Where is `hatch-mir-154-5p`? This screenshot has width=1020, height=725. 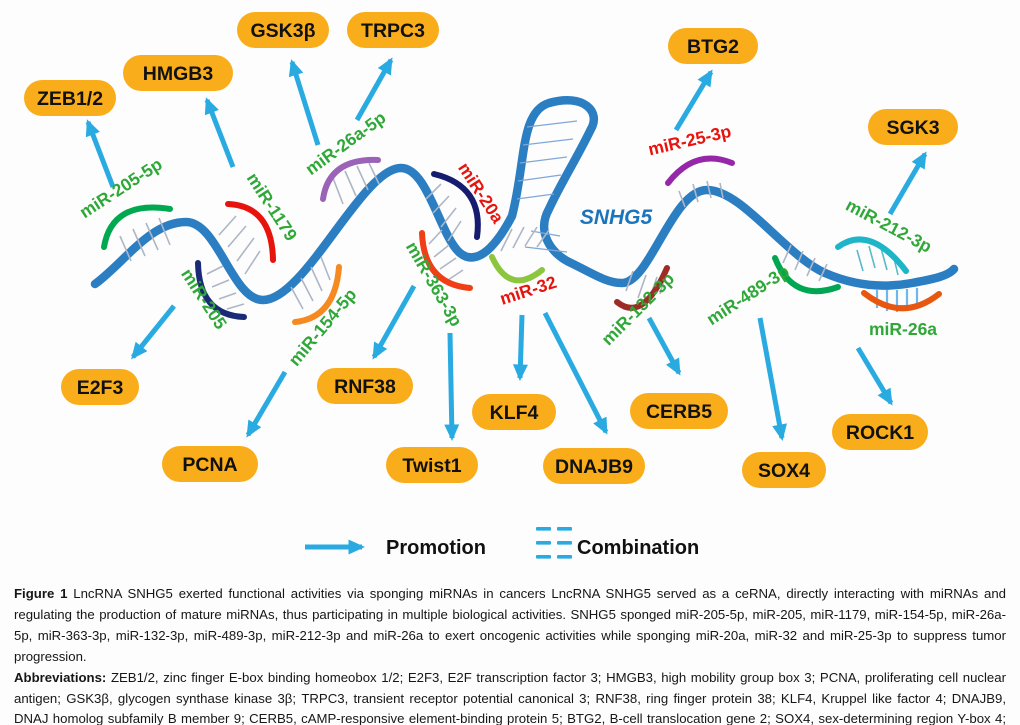 hatch-mir-154-5p is located at coordinates (310, 283).